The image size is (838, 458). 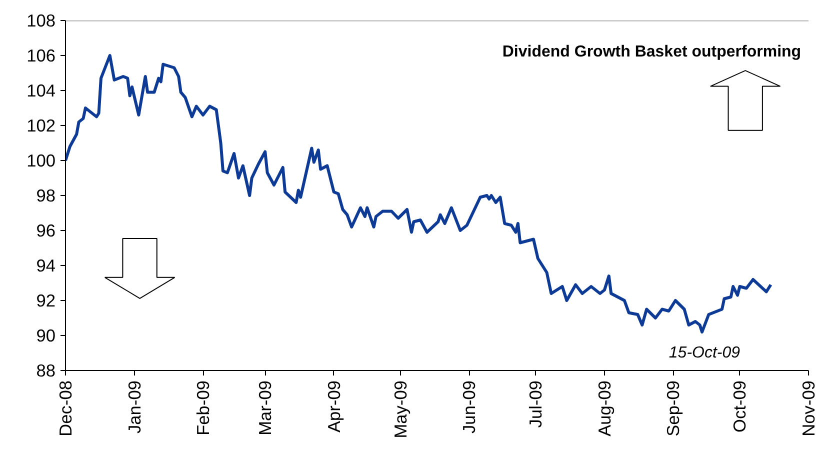 I want to click on annotation: Dividend Growth Basket outperforming, so click(x=652, y=52).